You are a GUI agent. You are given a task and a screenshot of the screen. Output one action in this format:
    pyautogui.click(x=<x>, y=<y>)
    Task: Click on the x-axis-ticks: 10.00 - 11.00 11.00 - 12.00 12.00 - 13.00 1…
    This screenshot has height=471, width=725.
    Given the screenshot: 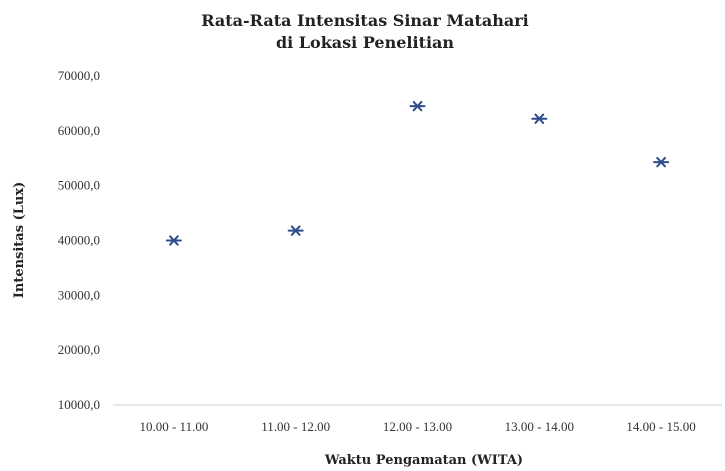 What is the action you would take?
    pyautogui.click(x=417, y=426)
    